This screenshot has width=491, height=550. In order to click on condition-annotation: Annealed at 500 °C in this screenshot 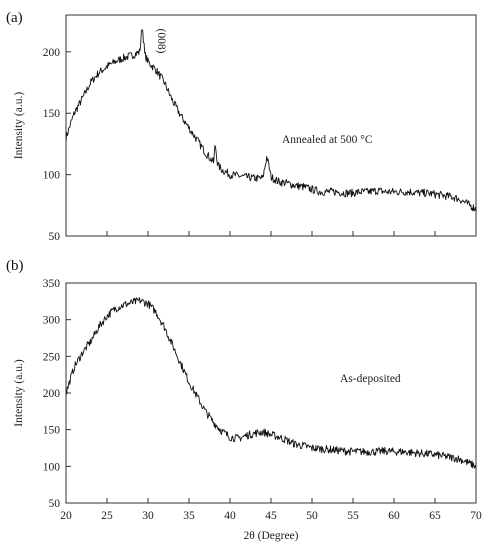, I will do `click(327, 140)`.